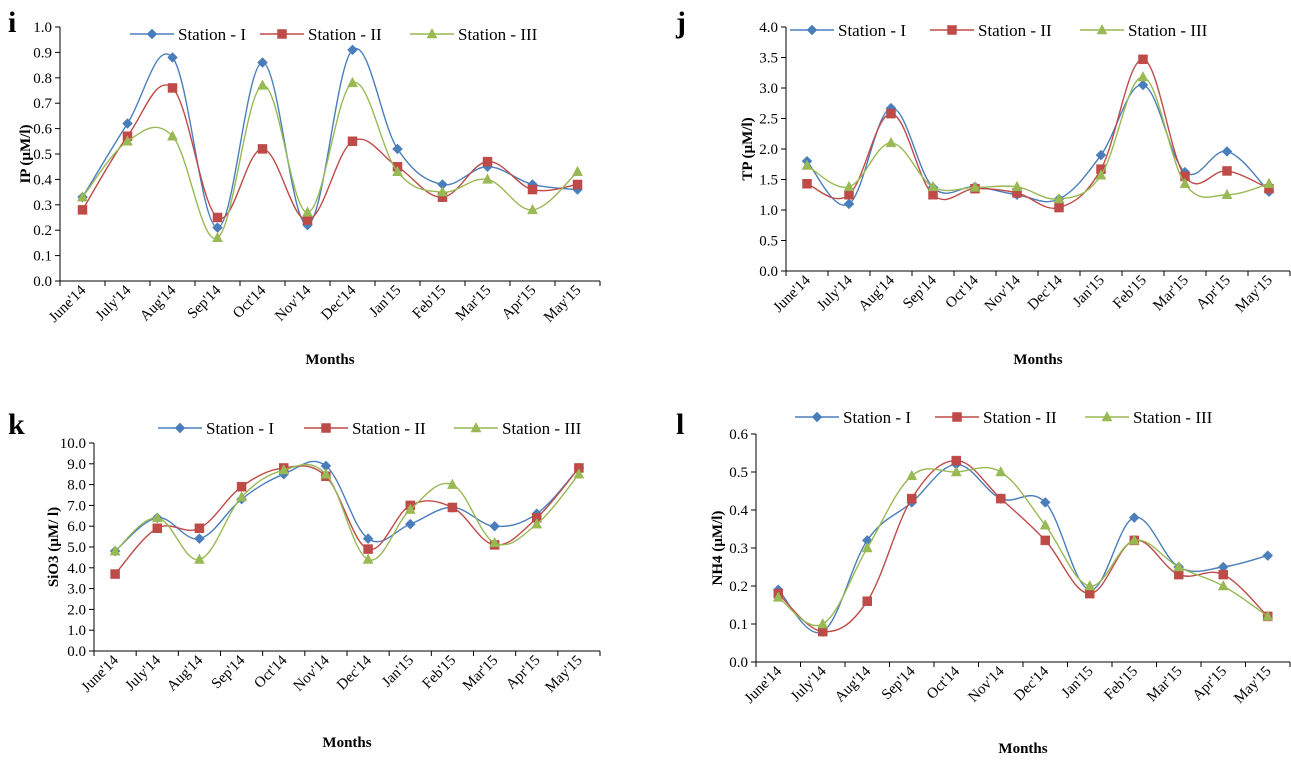 Image resolution: width=1291 pixels, height=760 pixels. I want to click on y-tick-label: 3.0, so click(76, 590).